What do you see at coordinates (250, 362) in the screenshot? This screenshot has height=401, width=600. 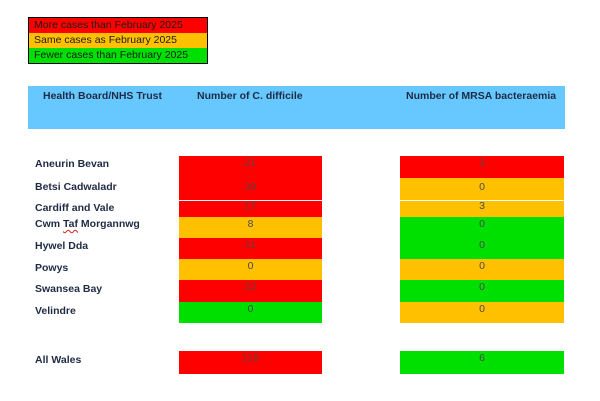 I see `cdiff-cell-all-wales: 118` at bounding box center [250, 362].